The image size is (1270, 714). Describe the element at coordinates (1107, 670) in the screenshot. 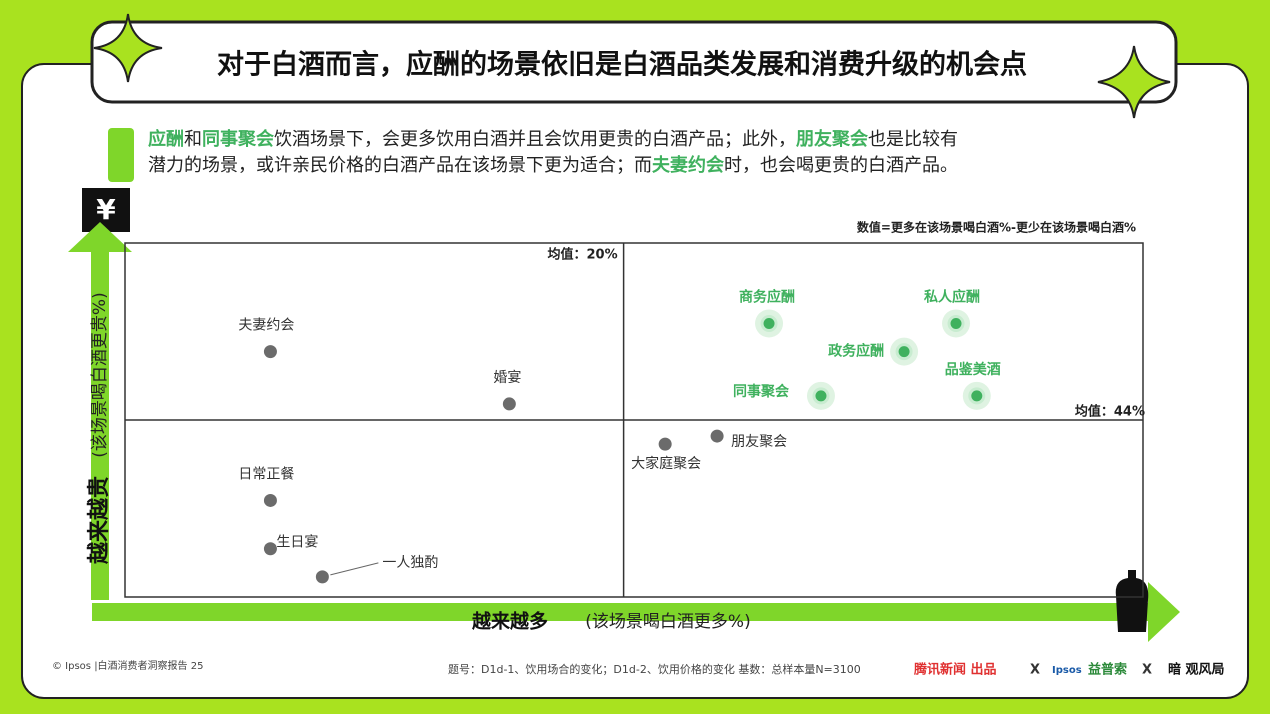

I see `logo: 益普索` at that location.